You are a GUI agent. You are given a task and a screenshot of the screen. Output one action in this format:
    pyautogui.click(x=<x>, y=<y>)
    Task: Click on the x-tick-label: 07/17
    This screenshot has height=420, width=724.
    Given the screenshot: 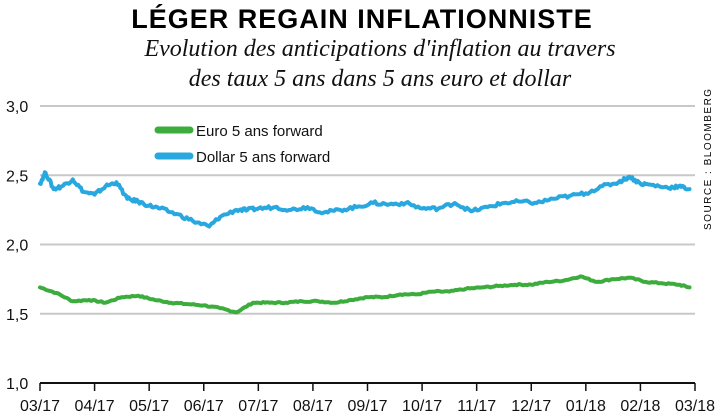 What is the action you would take?
    pyautogui.click(x=258, y=406)
    